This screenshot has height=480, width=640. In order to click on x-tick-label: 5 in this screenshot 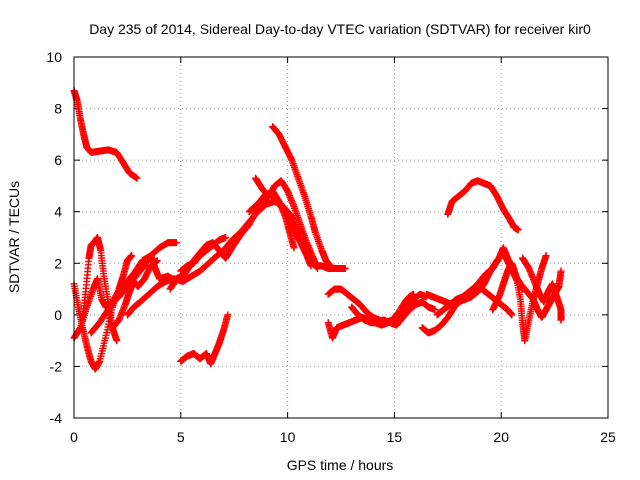, I will do `click(181, 437)`.